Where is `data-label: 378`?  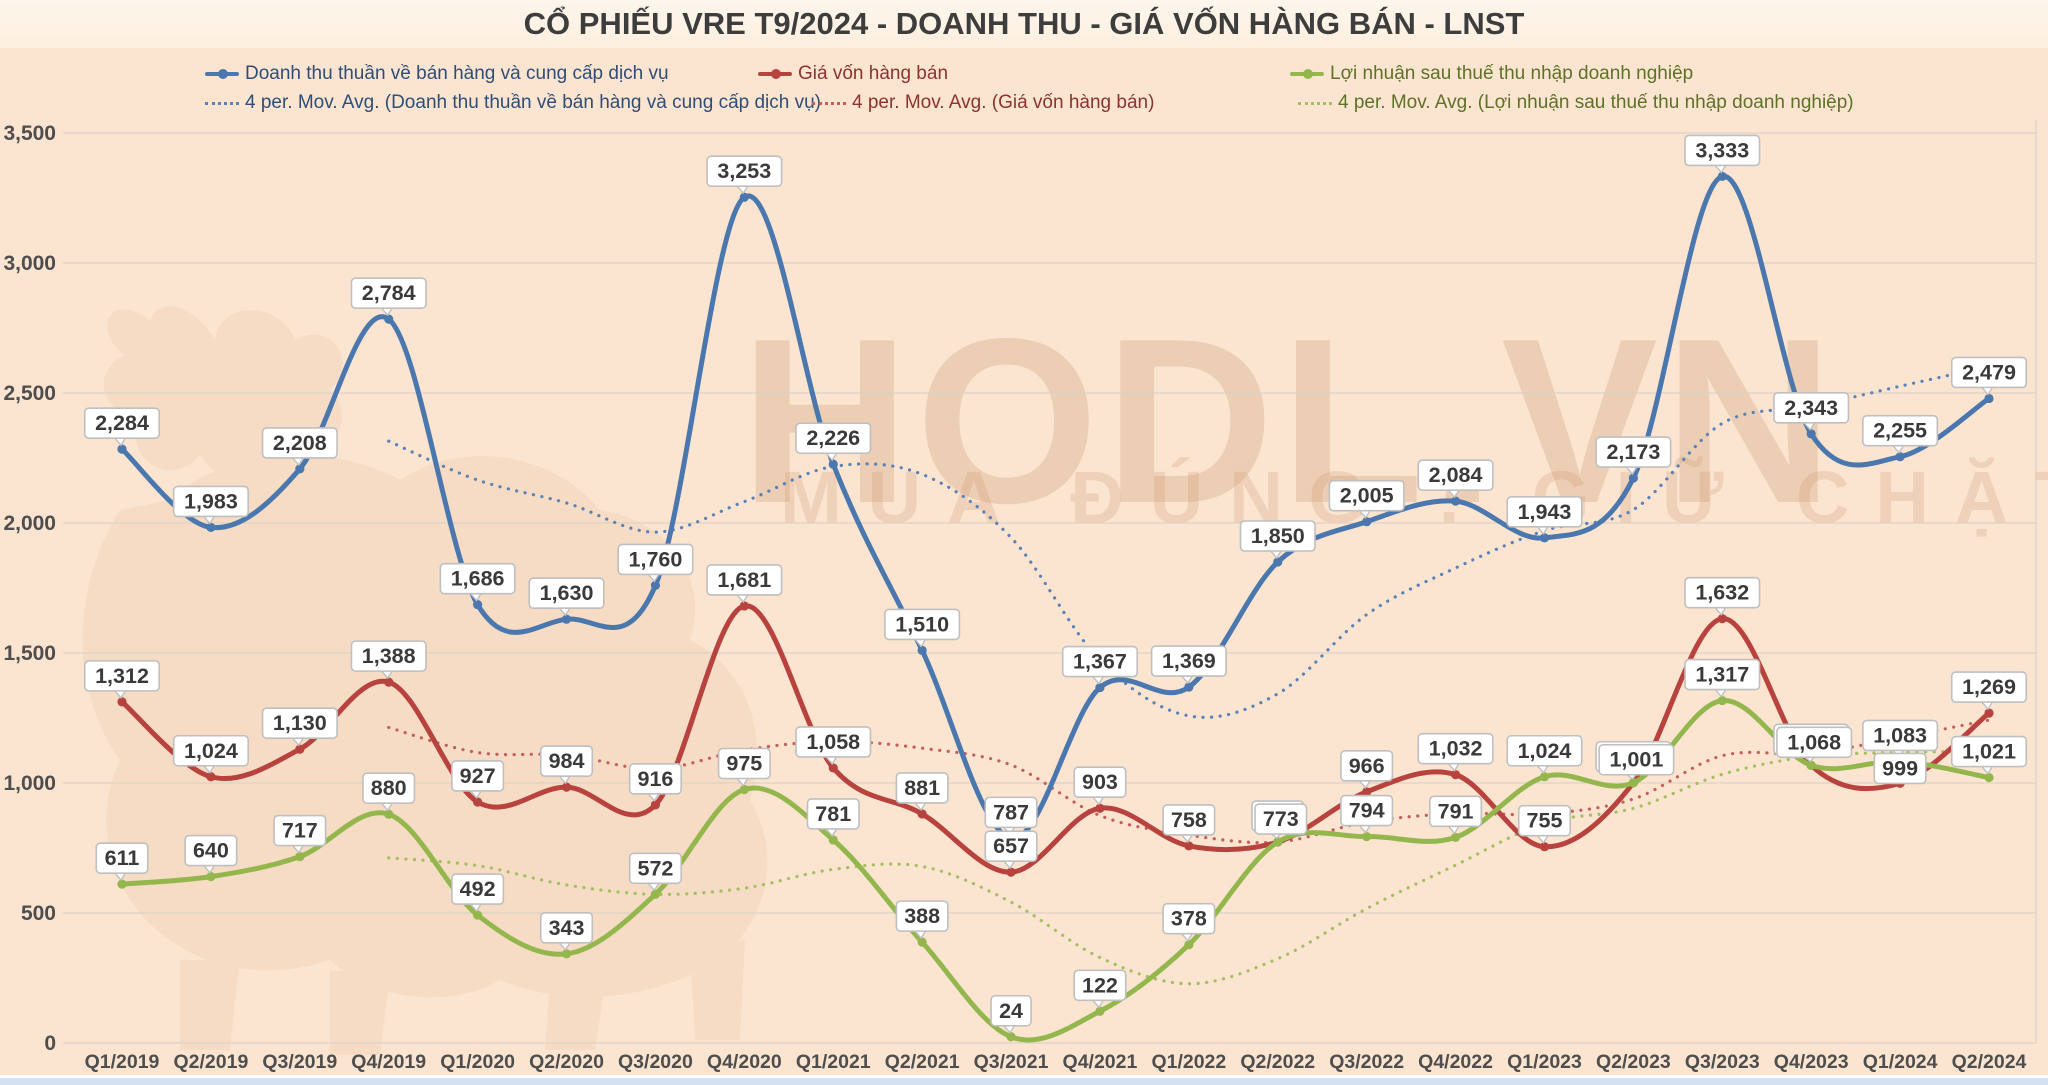
data-label: 378 is located at coordinates (1189, 919).